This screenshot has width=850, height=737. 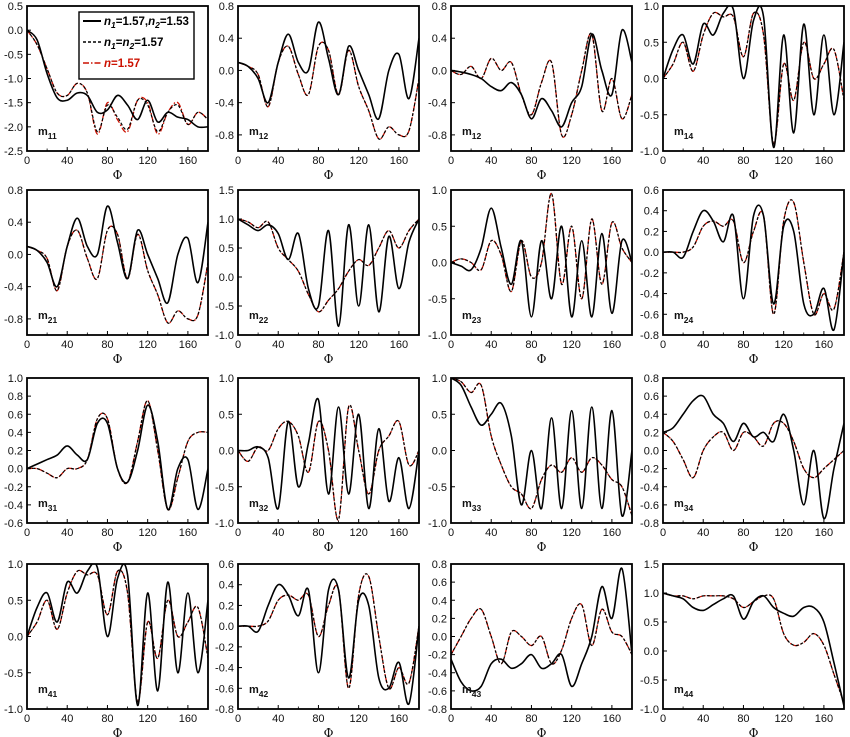 I want to click on series-solid-m33, so click(x=541, y=447).